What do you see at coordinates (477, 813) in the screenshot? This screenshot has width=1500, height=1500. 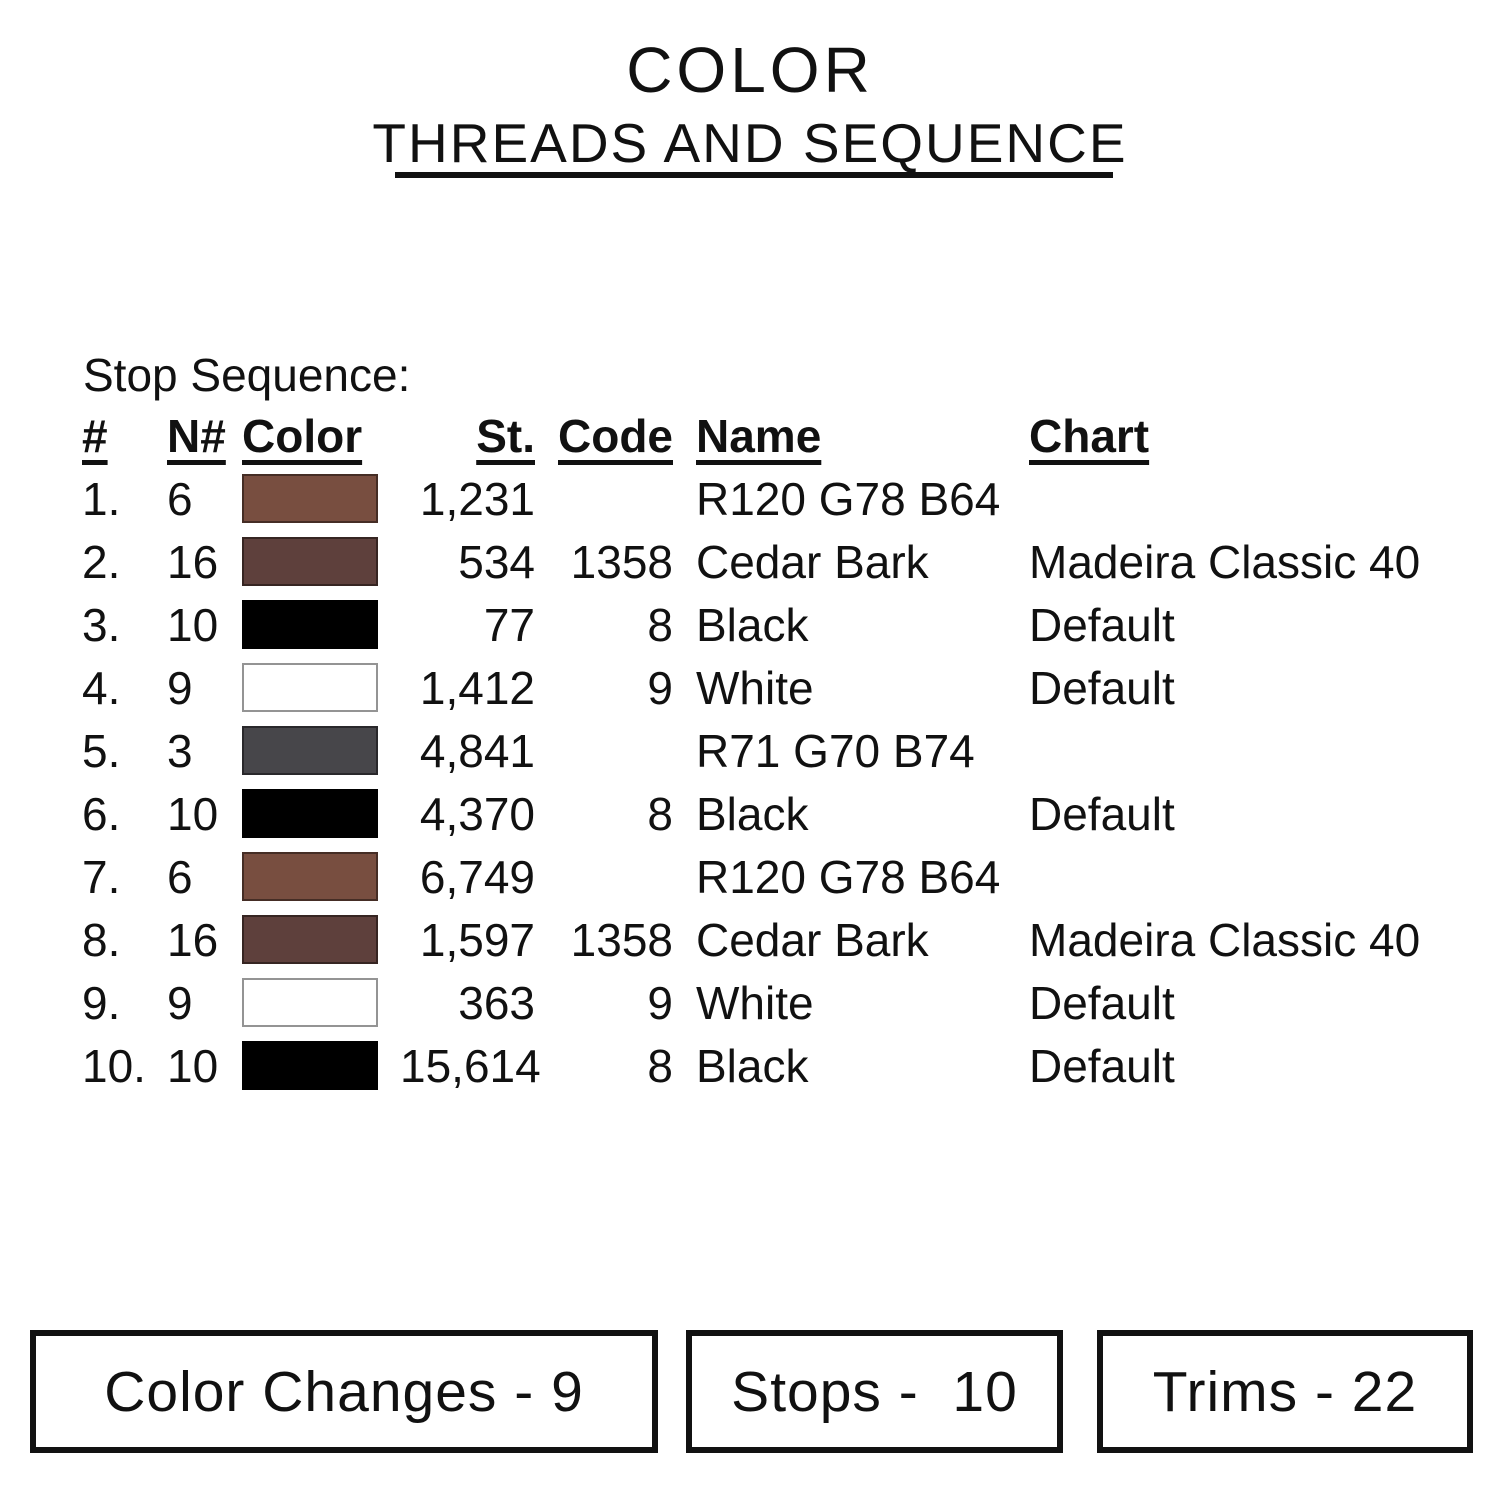 I see `row-stitch-count: 4,370` at bounding box center [477, 813].